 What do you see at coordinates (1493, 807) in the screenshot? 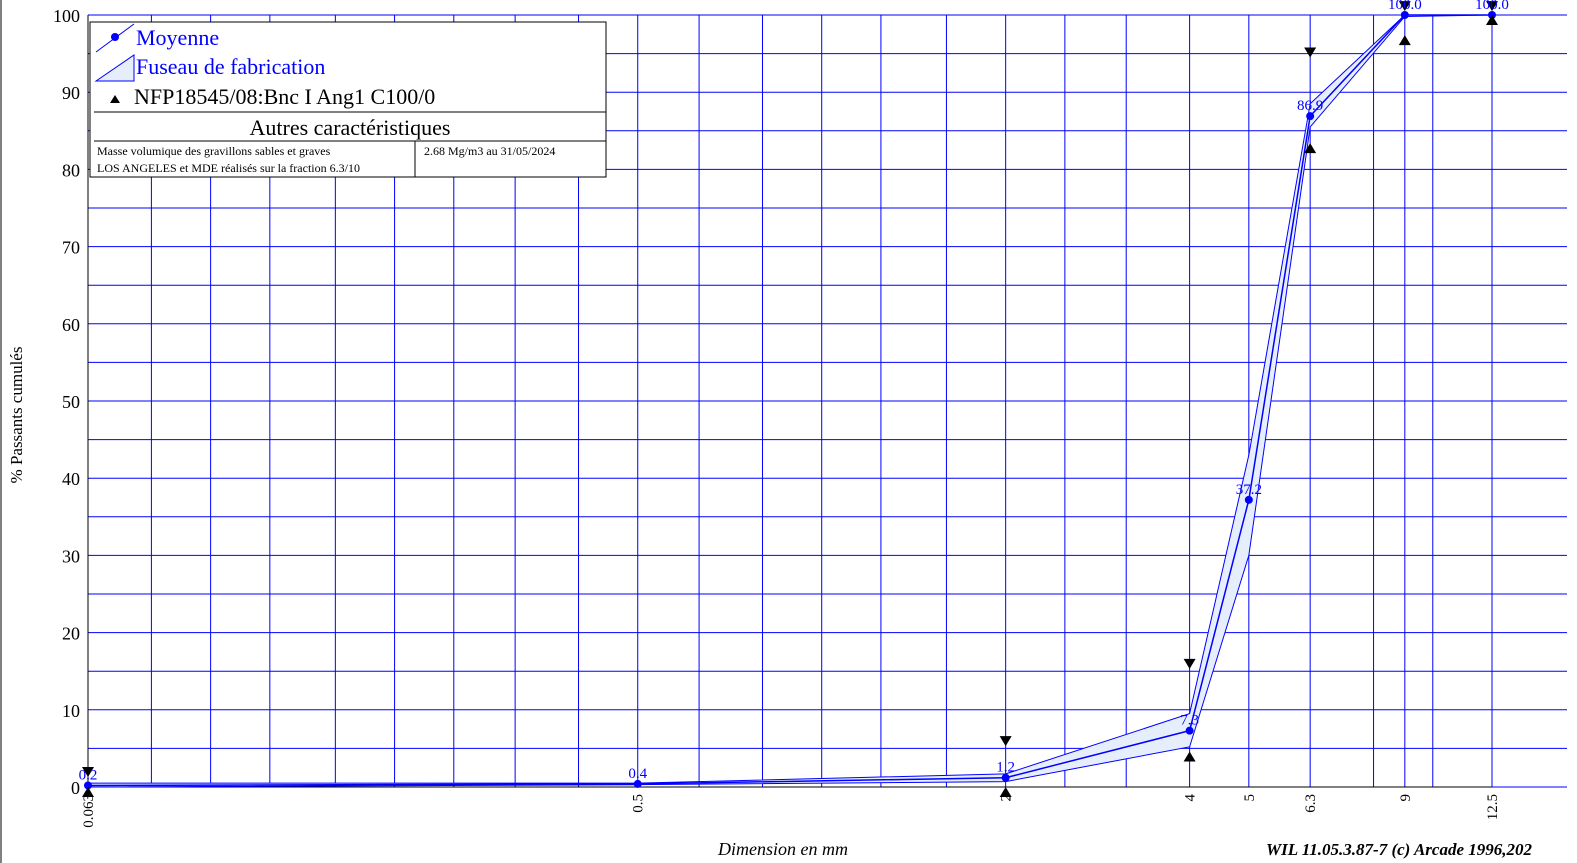
I see `x-tick-label: 12.5` at bounding box center [1493, 807].